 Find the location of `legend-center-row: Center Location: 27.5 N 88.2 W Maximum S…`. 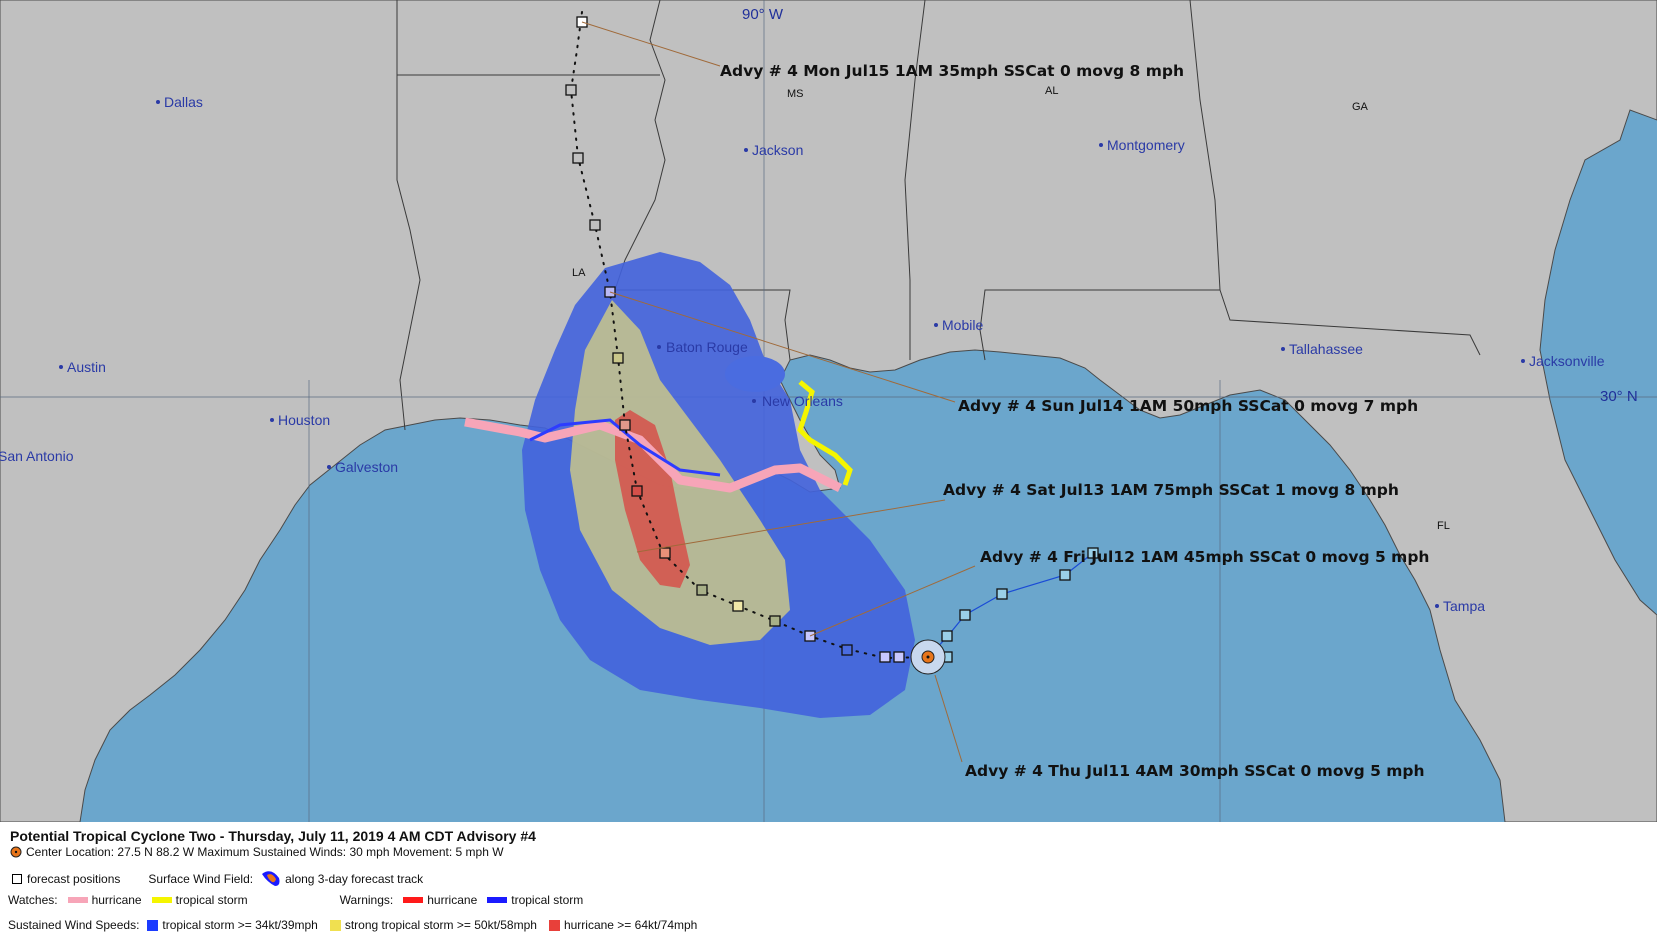

legend-center-row: Center Location: 27.5 N 88.2 W Maximum S… is located at coordinates (257, 852).